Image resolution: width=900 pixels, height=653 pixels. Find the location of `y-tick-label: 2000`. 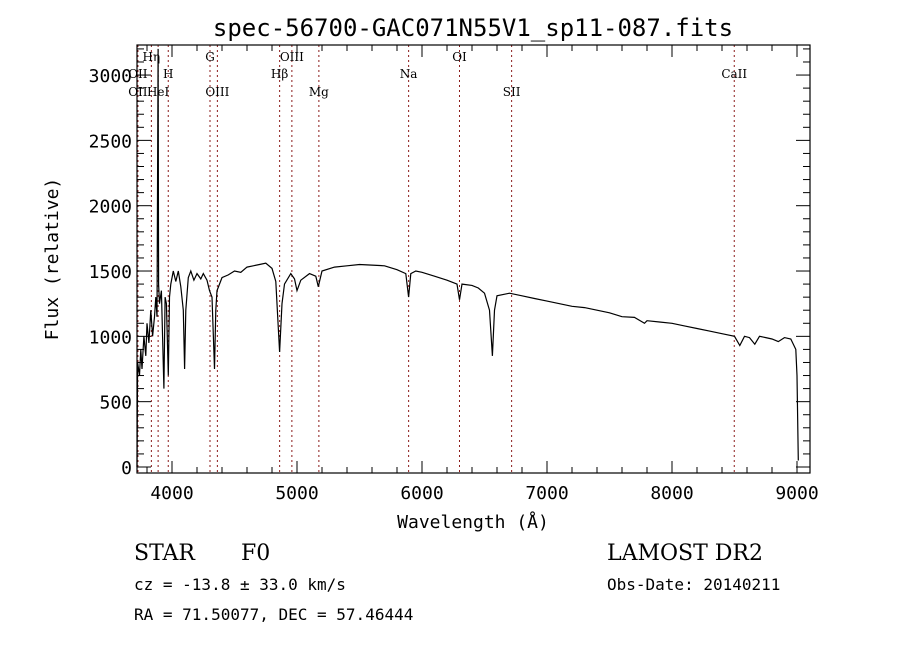

y-tick-label: 2000 is located at coordinates (110, 207).